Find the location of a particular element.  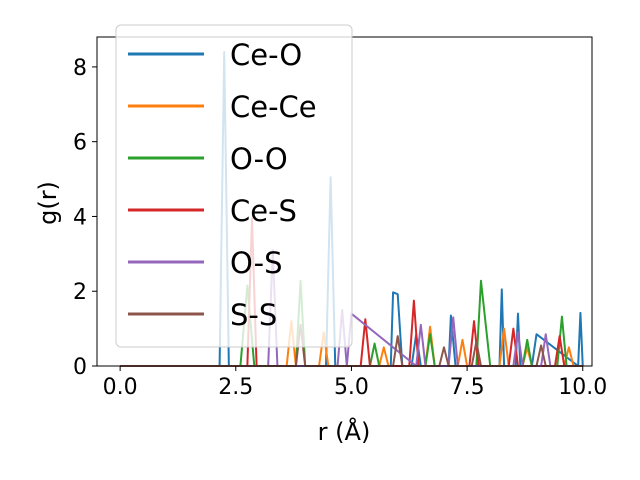

x-axis: 0.0 2.5 5.0 7.5 10.0 is located at coordinates (355, 383).